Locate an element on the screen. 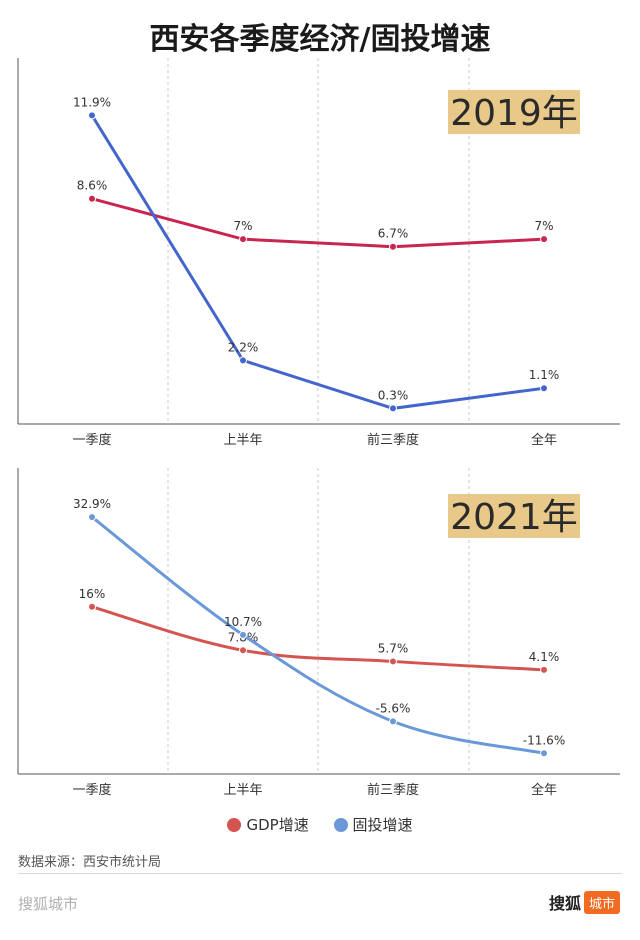 Image resolution: width=640 pixels, height=940 pixels. panel-2-investment-label-4: -11.6% is located at coordinates (544, 740).